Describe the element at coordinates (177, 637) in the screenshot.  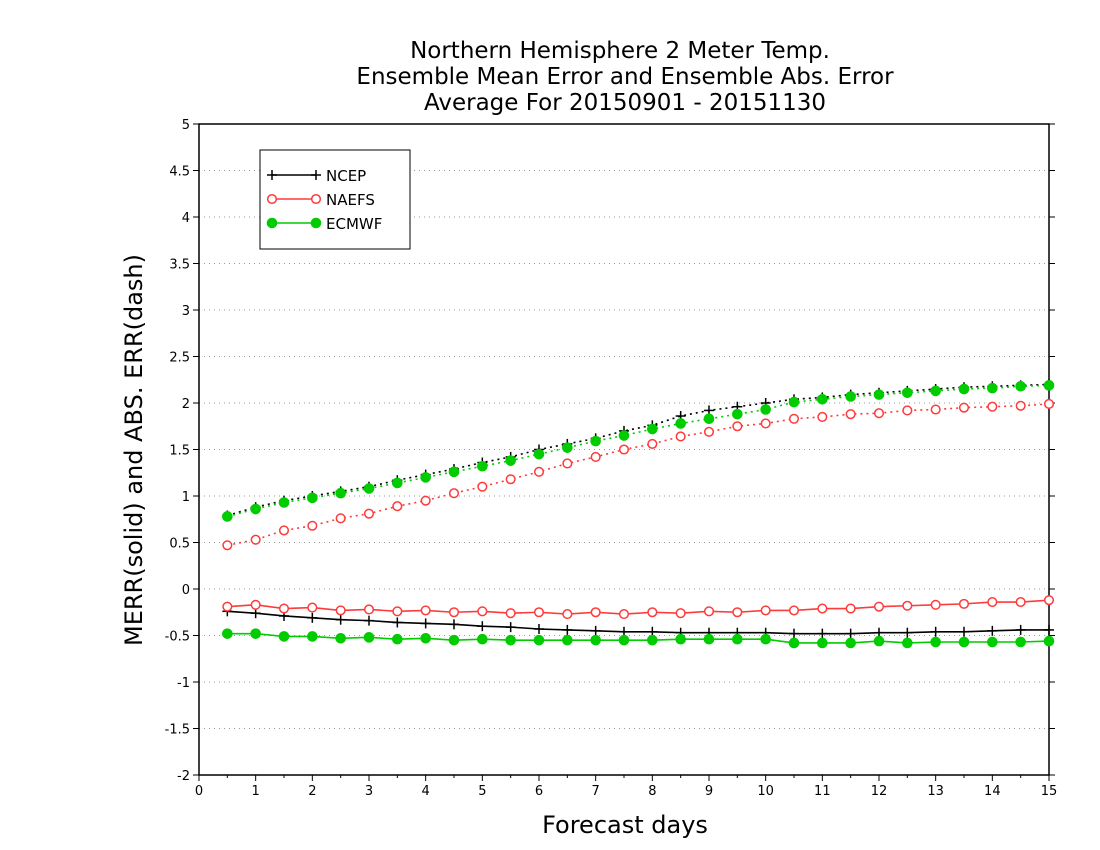
I see `y-tick-label: -0.5` at that location.